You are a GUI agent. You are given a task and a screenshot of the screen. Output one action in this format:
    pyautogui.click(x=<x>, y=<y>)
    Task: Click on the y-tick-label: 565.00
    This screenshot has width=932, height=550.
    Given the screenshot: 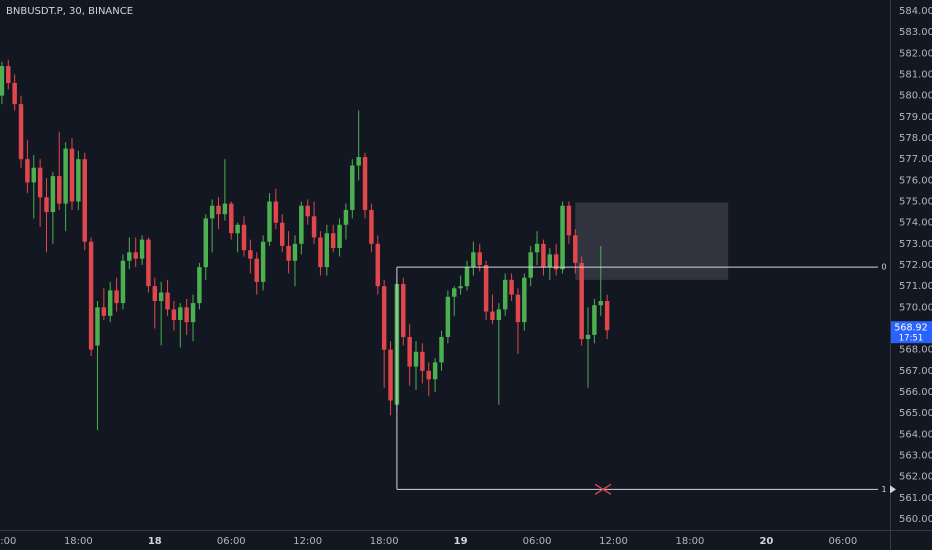 What is the action you would take?
    pyautogui.click(x=915, y=413)
    